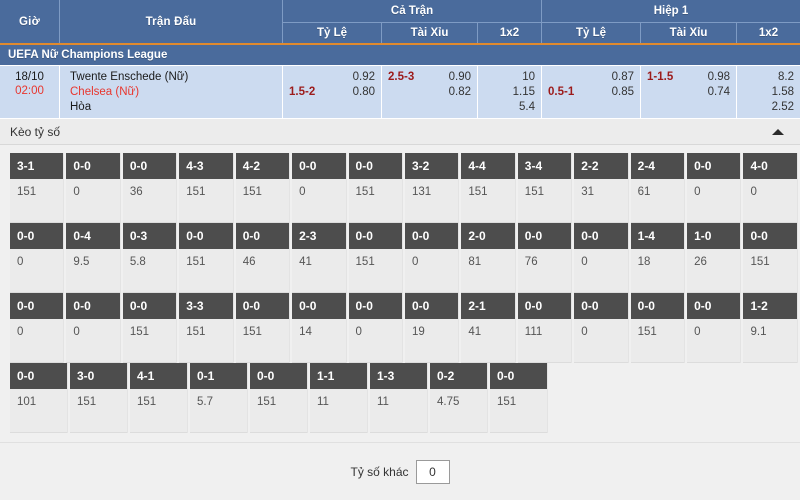 The width and height of the screenshot is (800, 500). I want to click on score-tile-label: 1-2, so click(770, 306).